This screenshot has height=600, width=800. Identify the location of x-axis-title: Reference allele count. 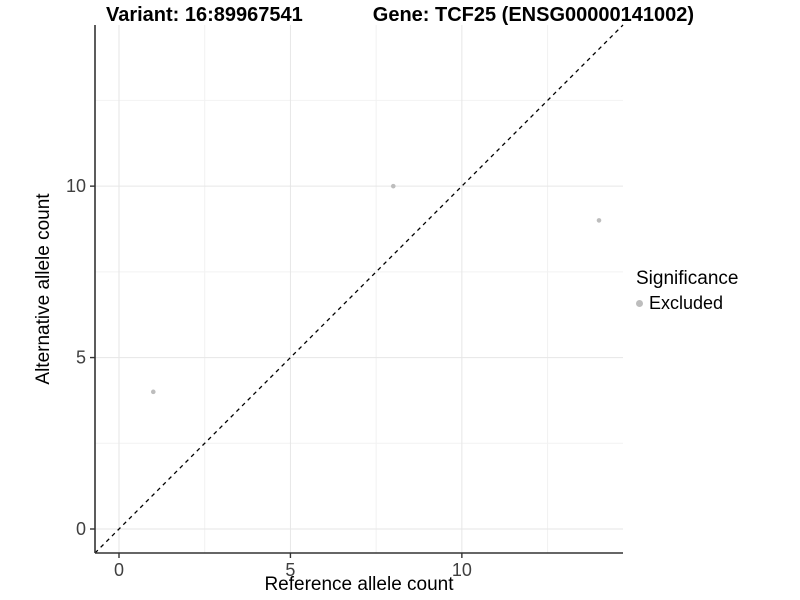
(359, 584).